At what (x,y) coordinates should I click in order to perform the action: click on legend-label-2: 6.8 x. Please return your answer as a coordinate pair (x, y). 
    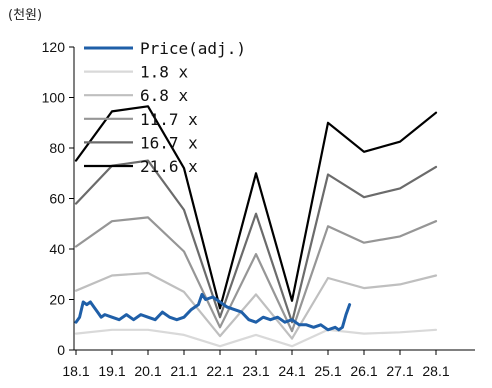
    Looking at the image, I should click on (164, 95).